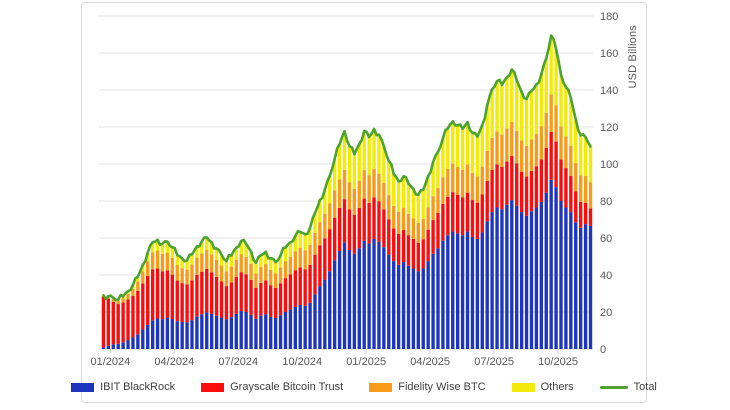  Describe the element at coordinates (613, 387) in the screenshot. I see `total-line-swatch-icon` at that location.